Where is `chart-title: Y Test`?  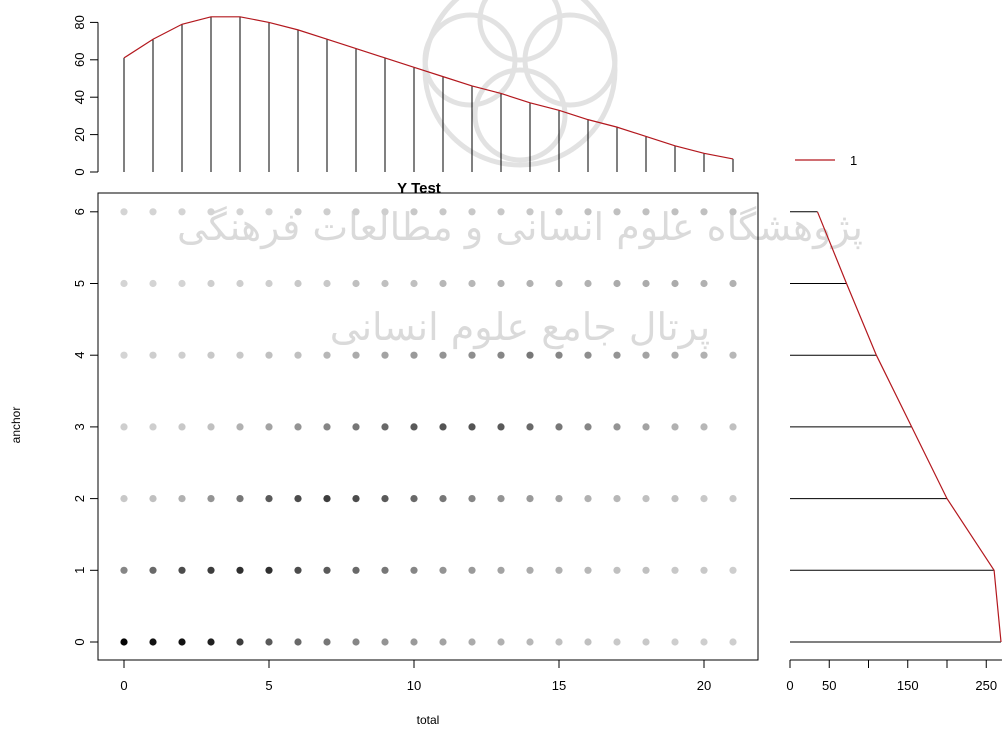
chart-title: Y Test is located at coordinates (419, 188).